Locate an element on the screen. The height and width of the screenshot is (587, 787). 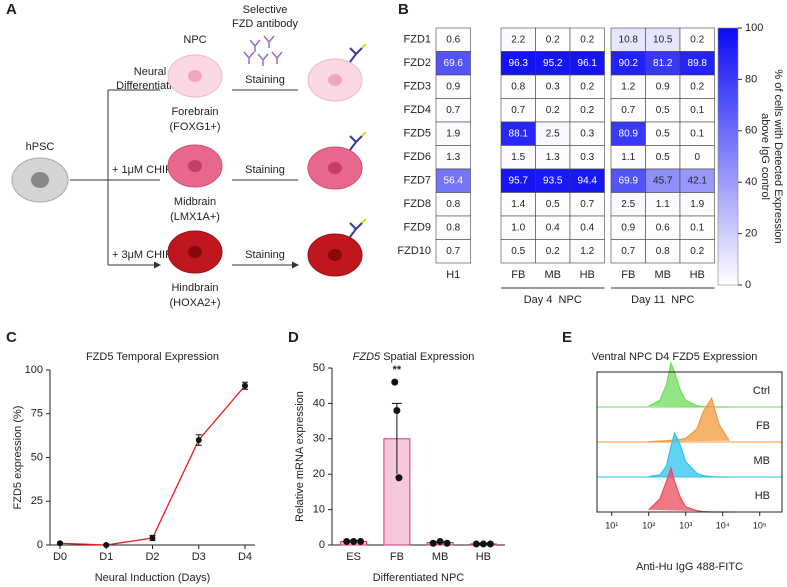
x-axis-label: Neural Induction (Days) is located at coordinates (153, 578).